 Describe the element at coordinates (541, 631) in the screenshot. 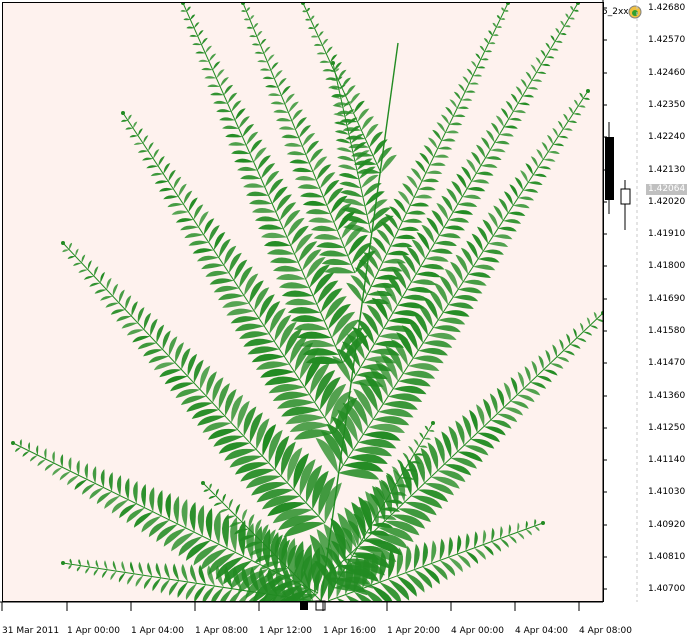

I see `time-label: 4 Apr 04:00` at that location.